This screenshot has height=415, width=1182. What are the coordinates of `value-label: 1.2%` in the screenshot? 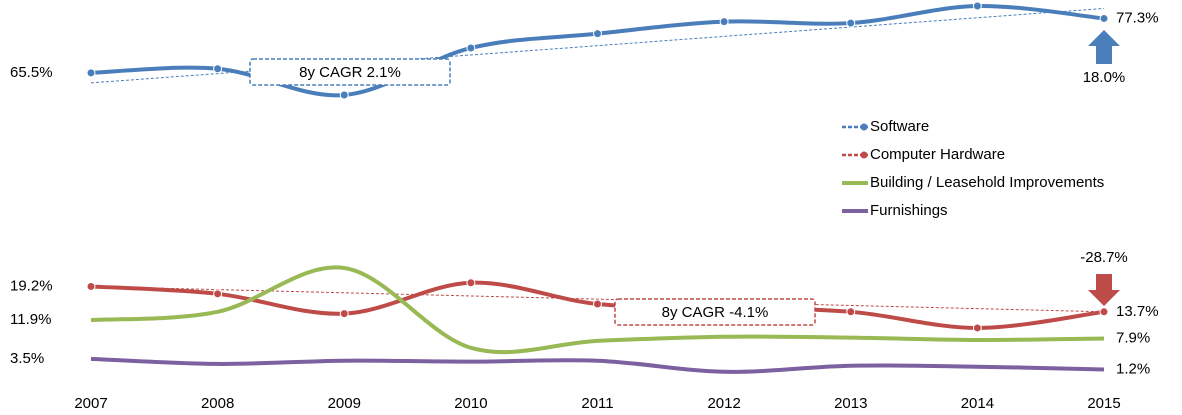 It's located at (1133, 368).